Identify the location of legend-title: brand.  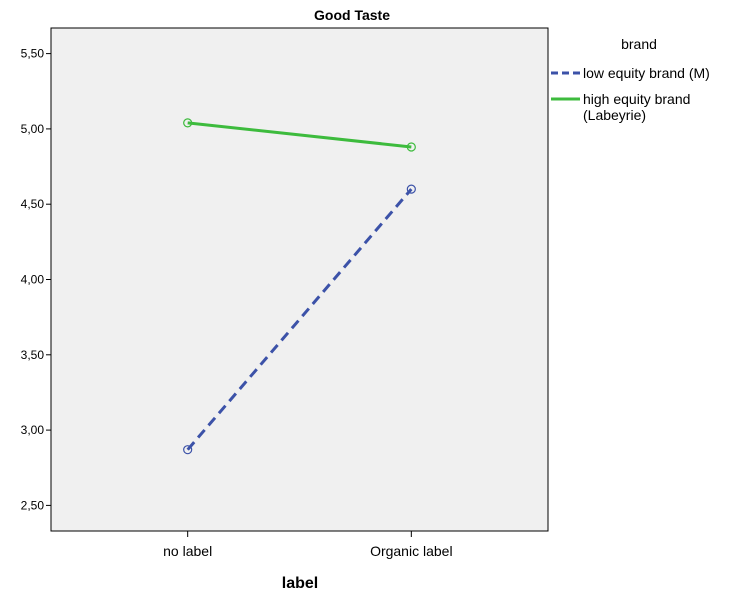
(639, 44).